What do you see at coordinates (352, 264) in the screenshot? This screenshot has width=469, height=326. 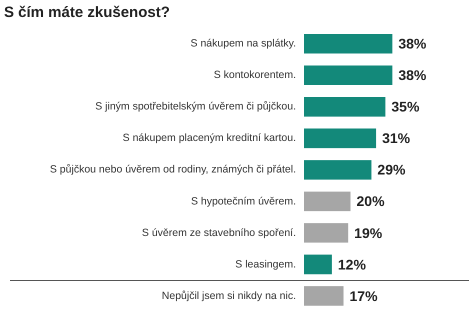 I see `data-label: 12%` at bounding box center [352, 264].